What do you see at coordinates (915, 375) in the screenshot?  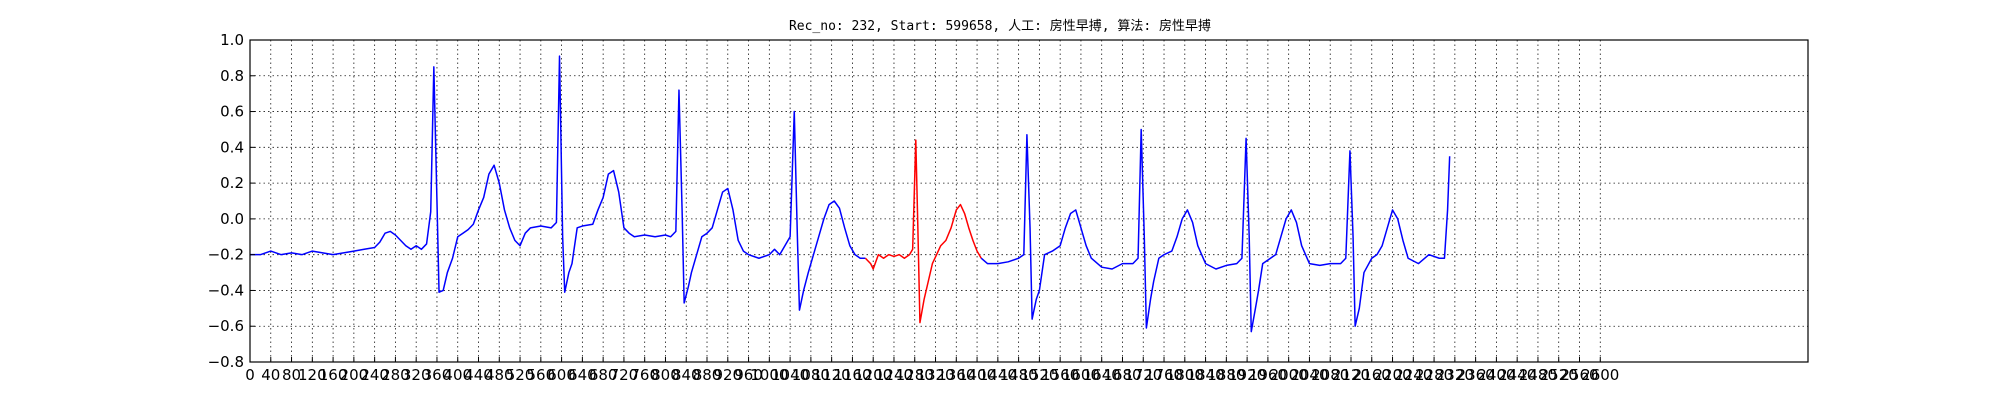 I see `x-tick-label: 1280` at bounding box center [915, 375].